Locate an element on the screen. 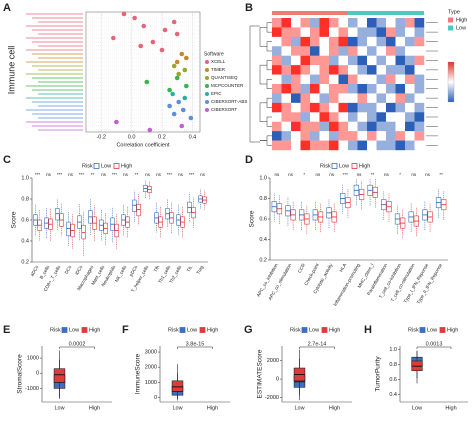 This screenshot has height=424, width=474. y-axis-label: Score is located at coordinates (14, 219).